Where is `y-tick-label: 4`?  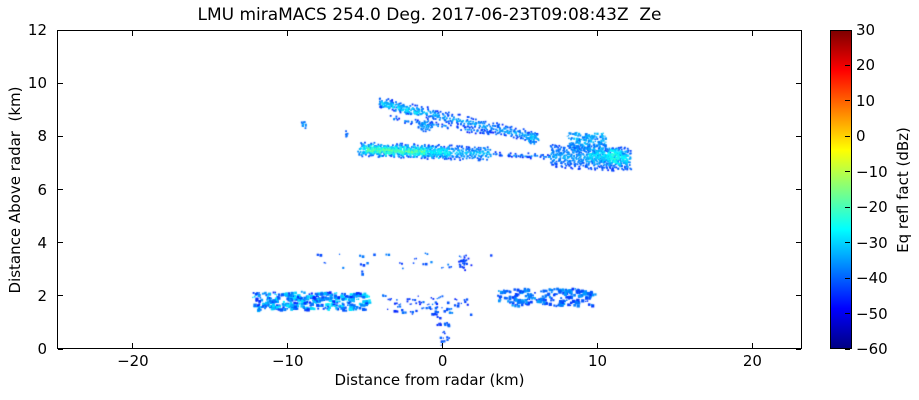
y-tick-label: 4 is located at coordinates (42, 242).